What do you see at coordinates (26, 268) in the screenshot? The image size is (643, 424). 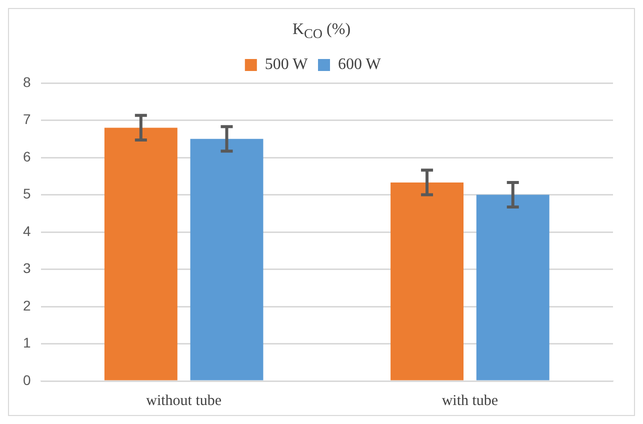 I see `y-tick-label: 3` at bounding box center [26, 268].